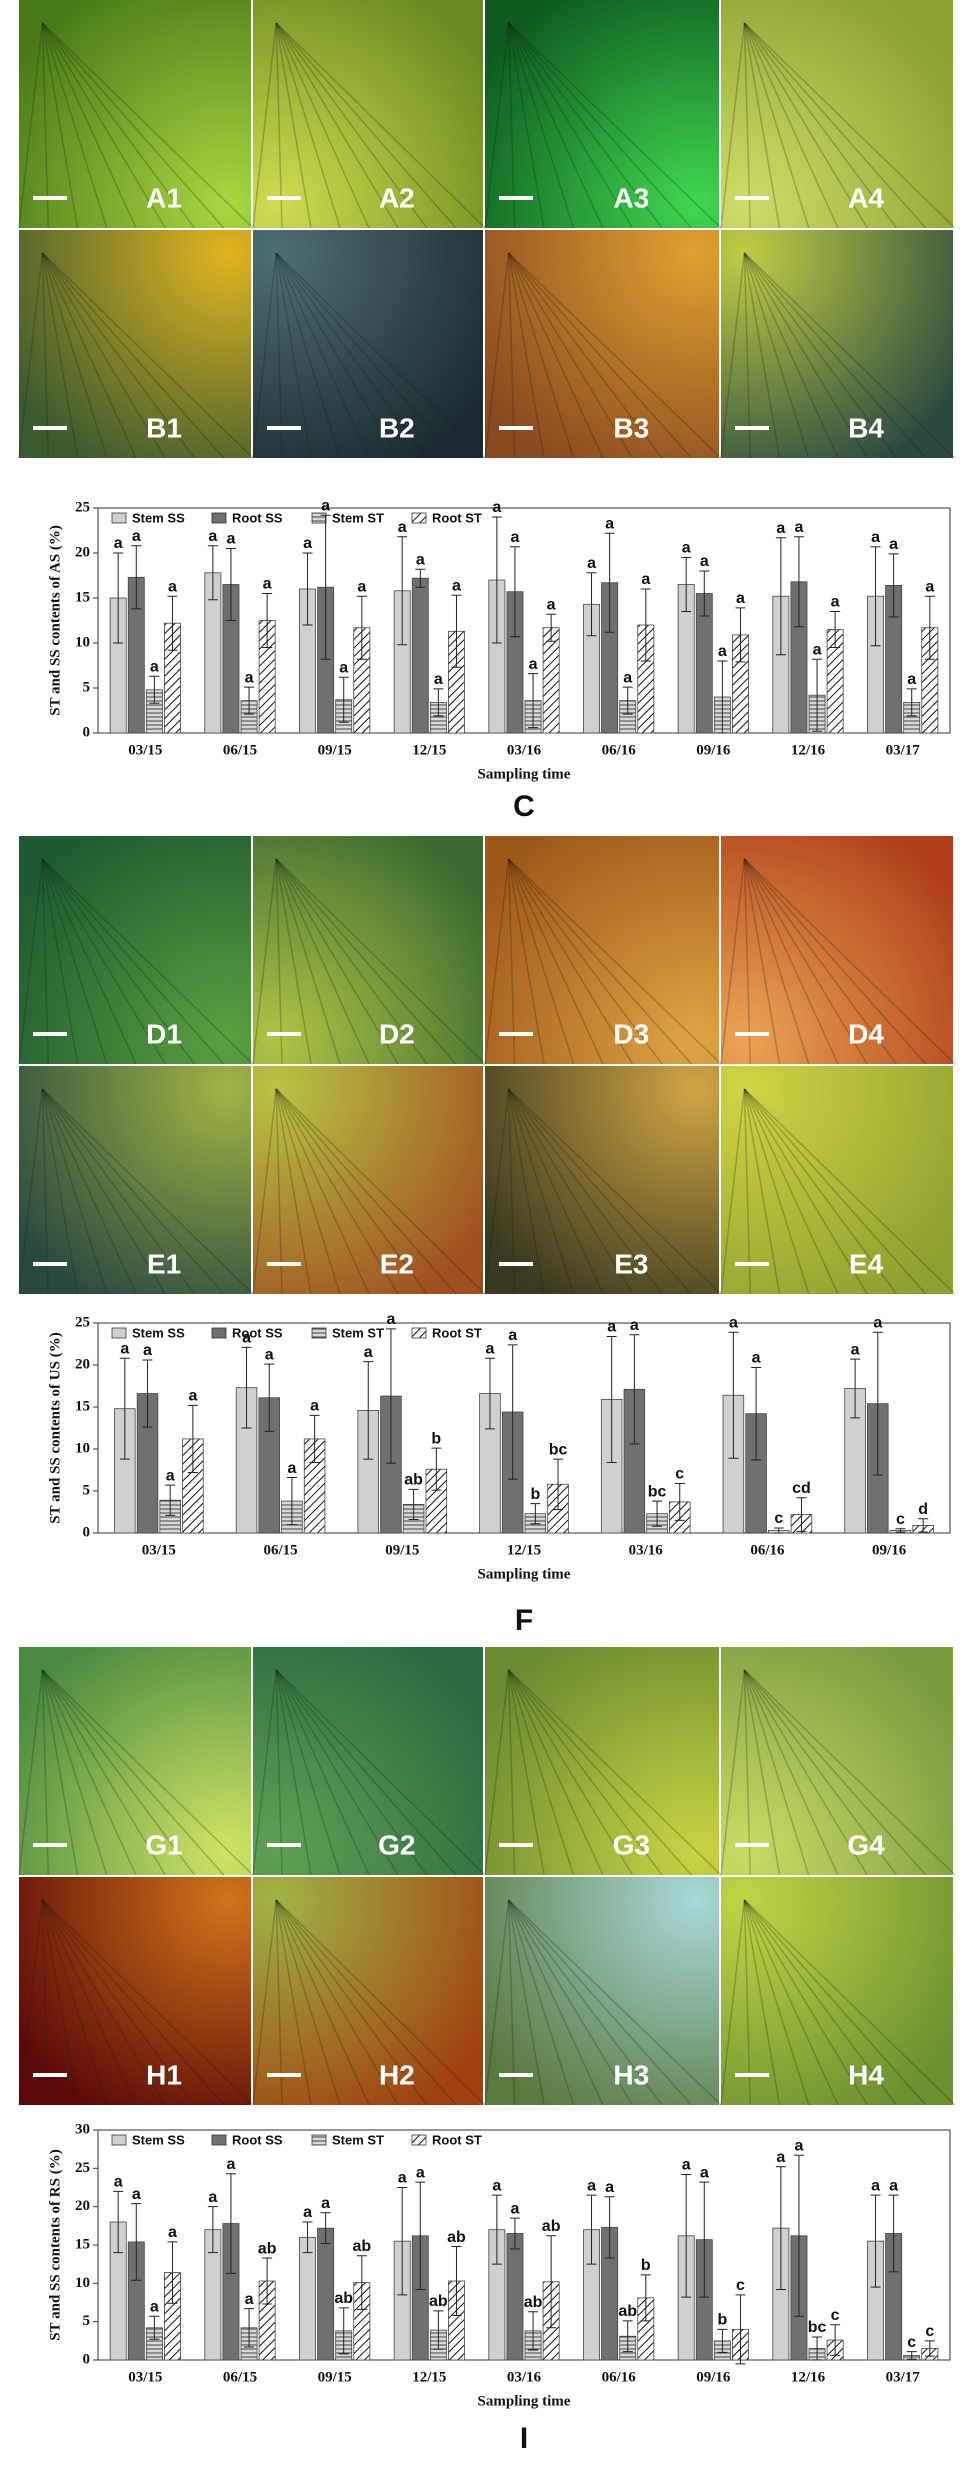 This screenshot has height=2485, width=974. I want to click on photo-label: A2, so click(397, 197).